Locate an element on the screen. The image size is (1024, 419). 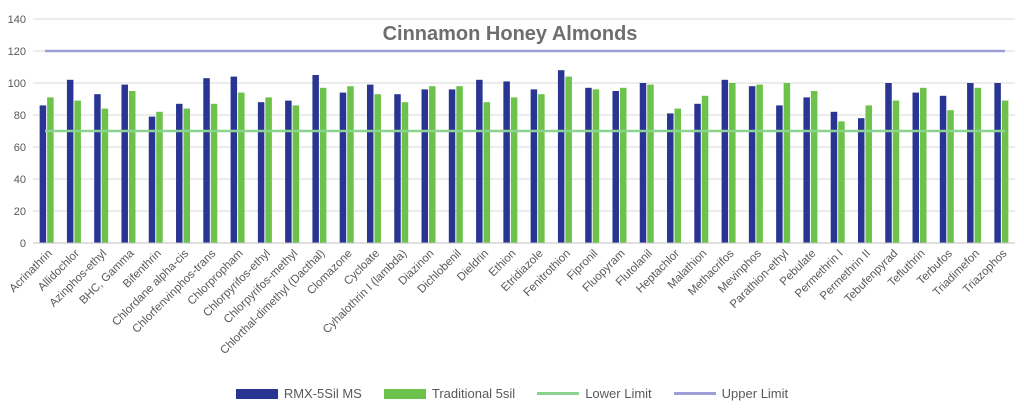
legend-item-rmx: RMX-5Sil MS is located at coordinates (298, 393).